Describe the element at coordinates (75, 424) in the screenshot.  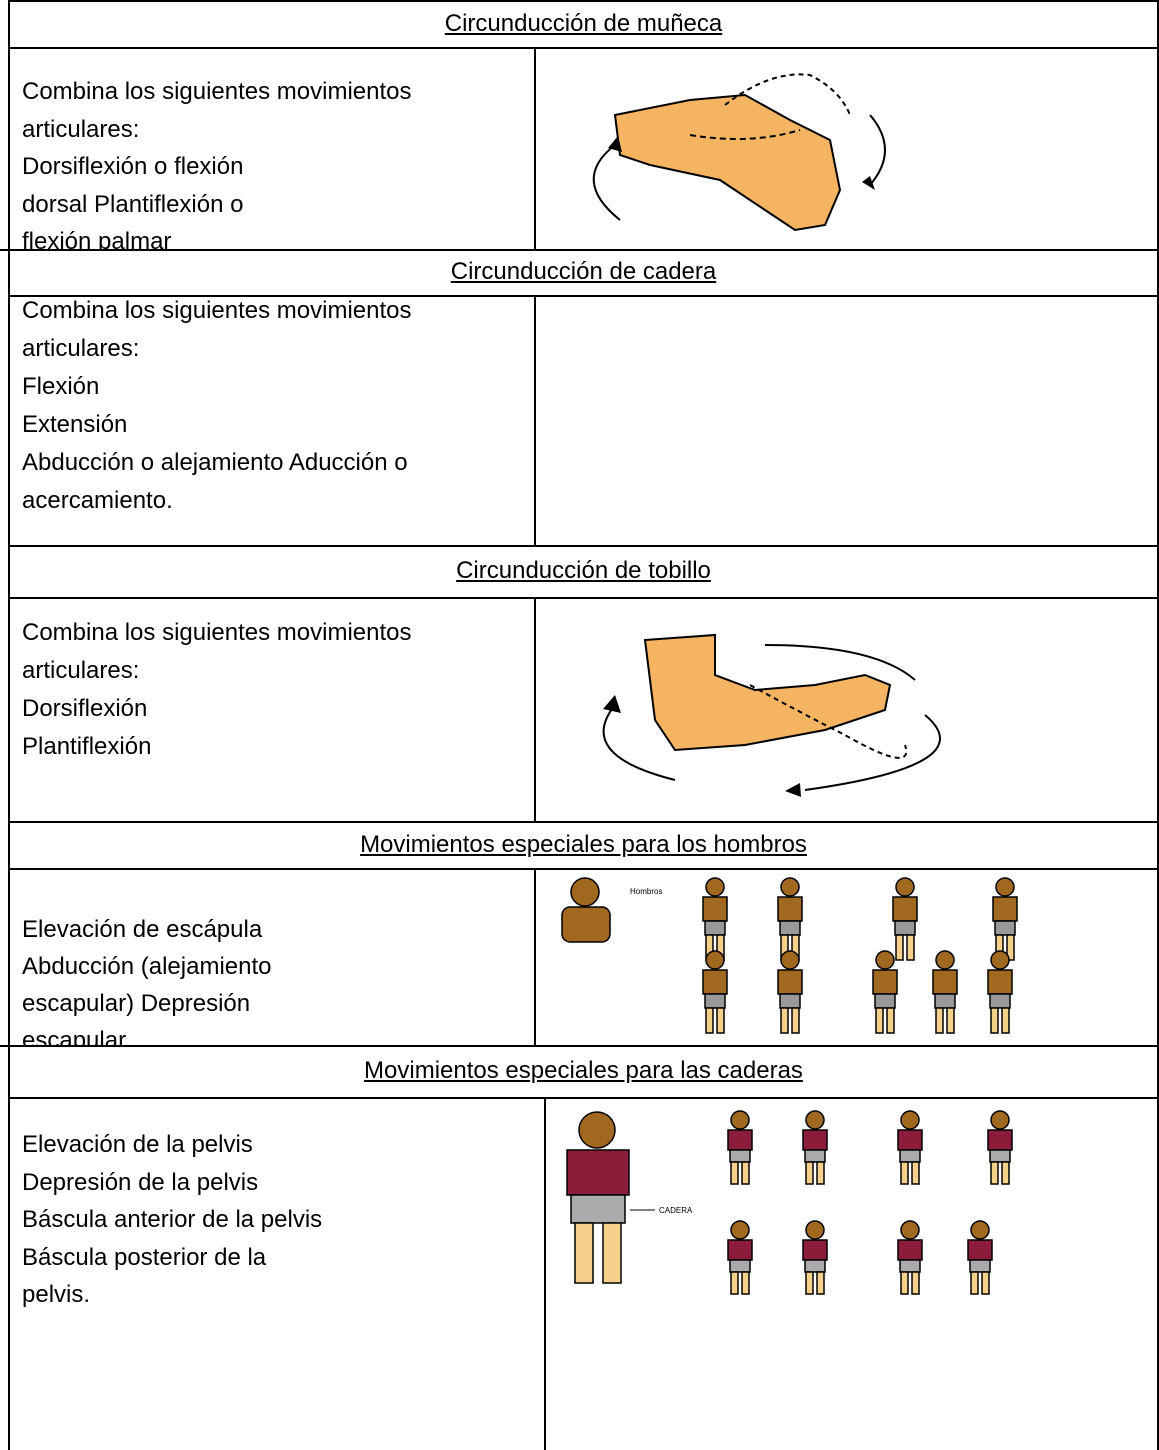
I see `text-line: Extensión` at that location.